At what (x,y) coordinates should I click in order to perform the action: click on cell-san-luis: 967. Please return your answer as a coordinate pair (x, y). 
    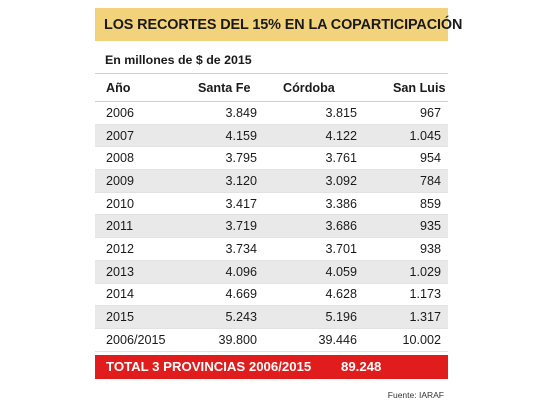
    Looking at the image, I should click on (430, 112).